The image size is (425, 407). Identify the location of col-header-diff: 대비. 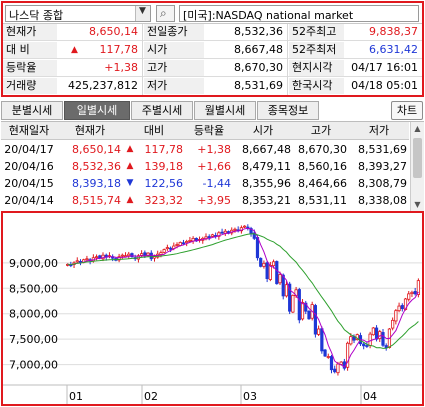
(154, 130).